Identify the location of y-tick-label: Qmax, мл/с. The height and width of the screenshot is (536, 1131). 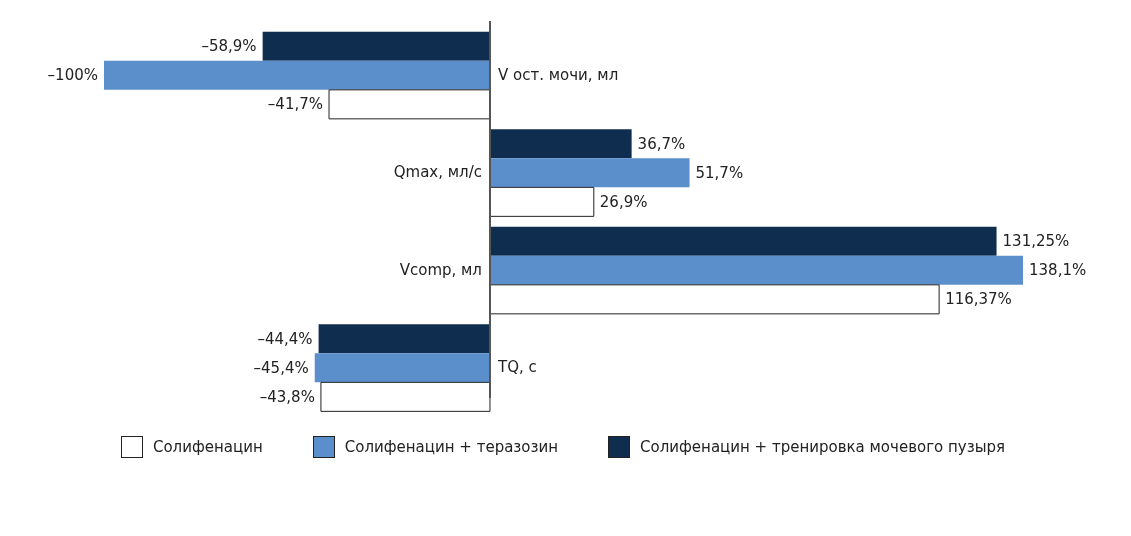
(437, 172).